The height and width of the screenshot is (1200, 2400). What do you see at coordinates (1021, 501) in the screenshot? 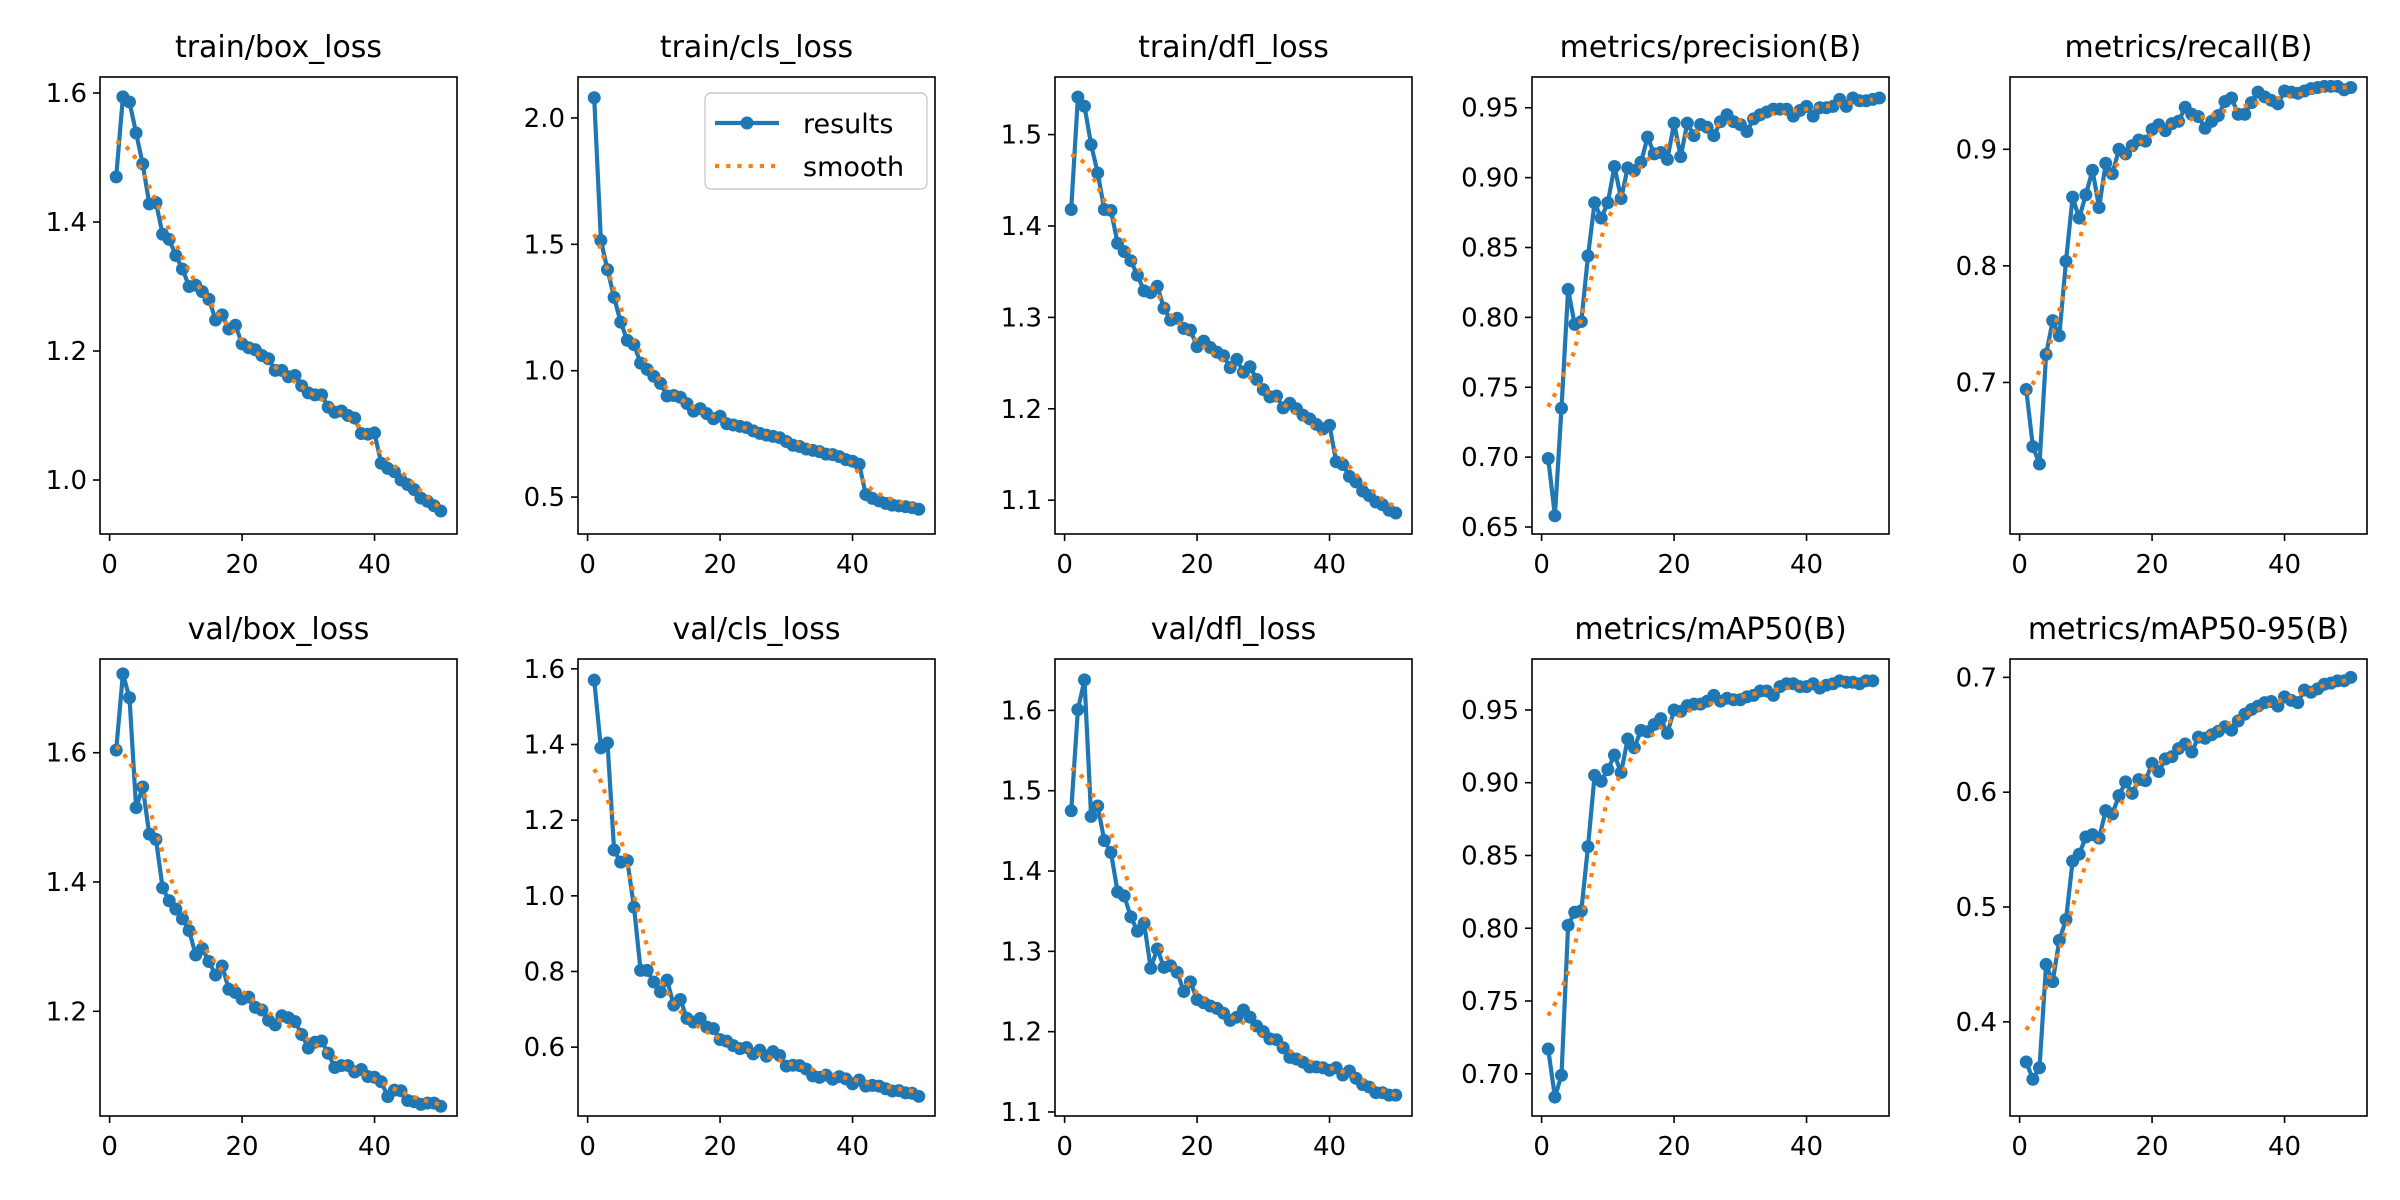
I see `y-tick-label: 1.1` at bounding box center [1021, 501].